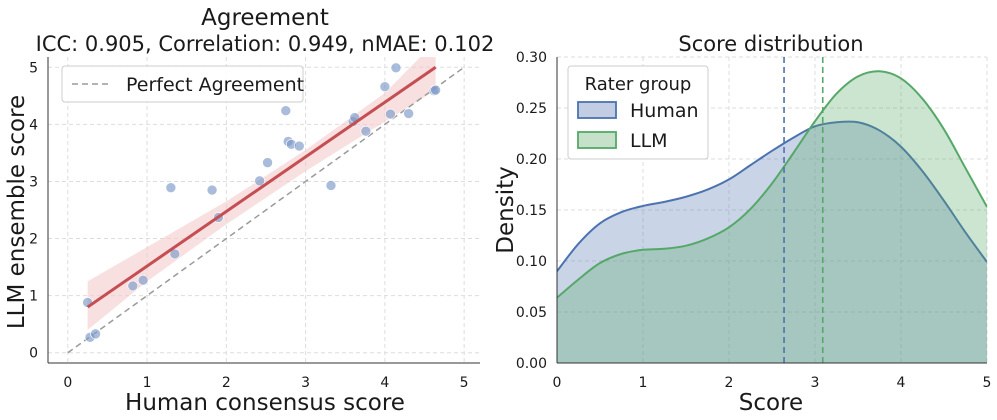 Image resolution: width=997 pixels, height=420 pixels. What do you see at coordinates (33, 297) in the screenshot?
I see `agreement-y-tick-label: 1` at bounding box center [33, 297].